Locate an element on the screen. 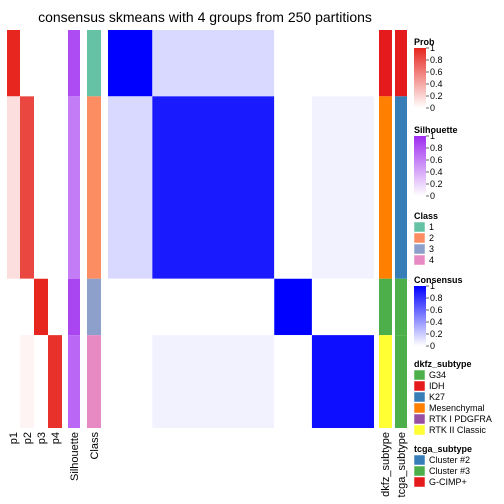 This screenshot has height=504, width=504. legend-tick-prob-2: 0.6 is located at coordinates (436, 72).